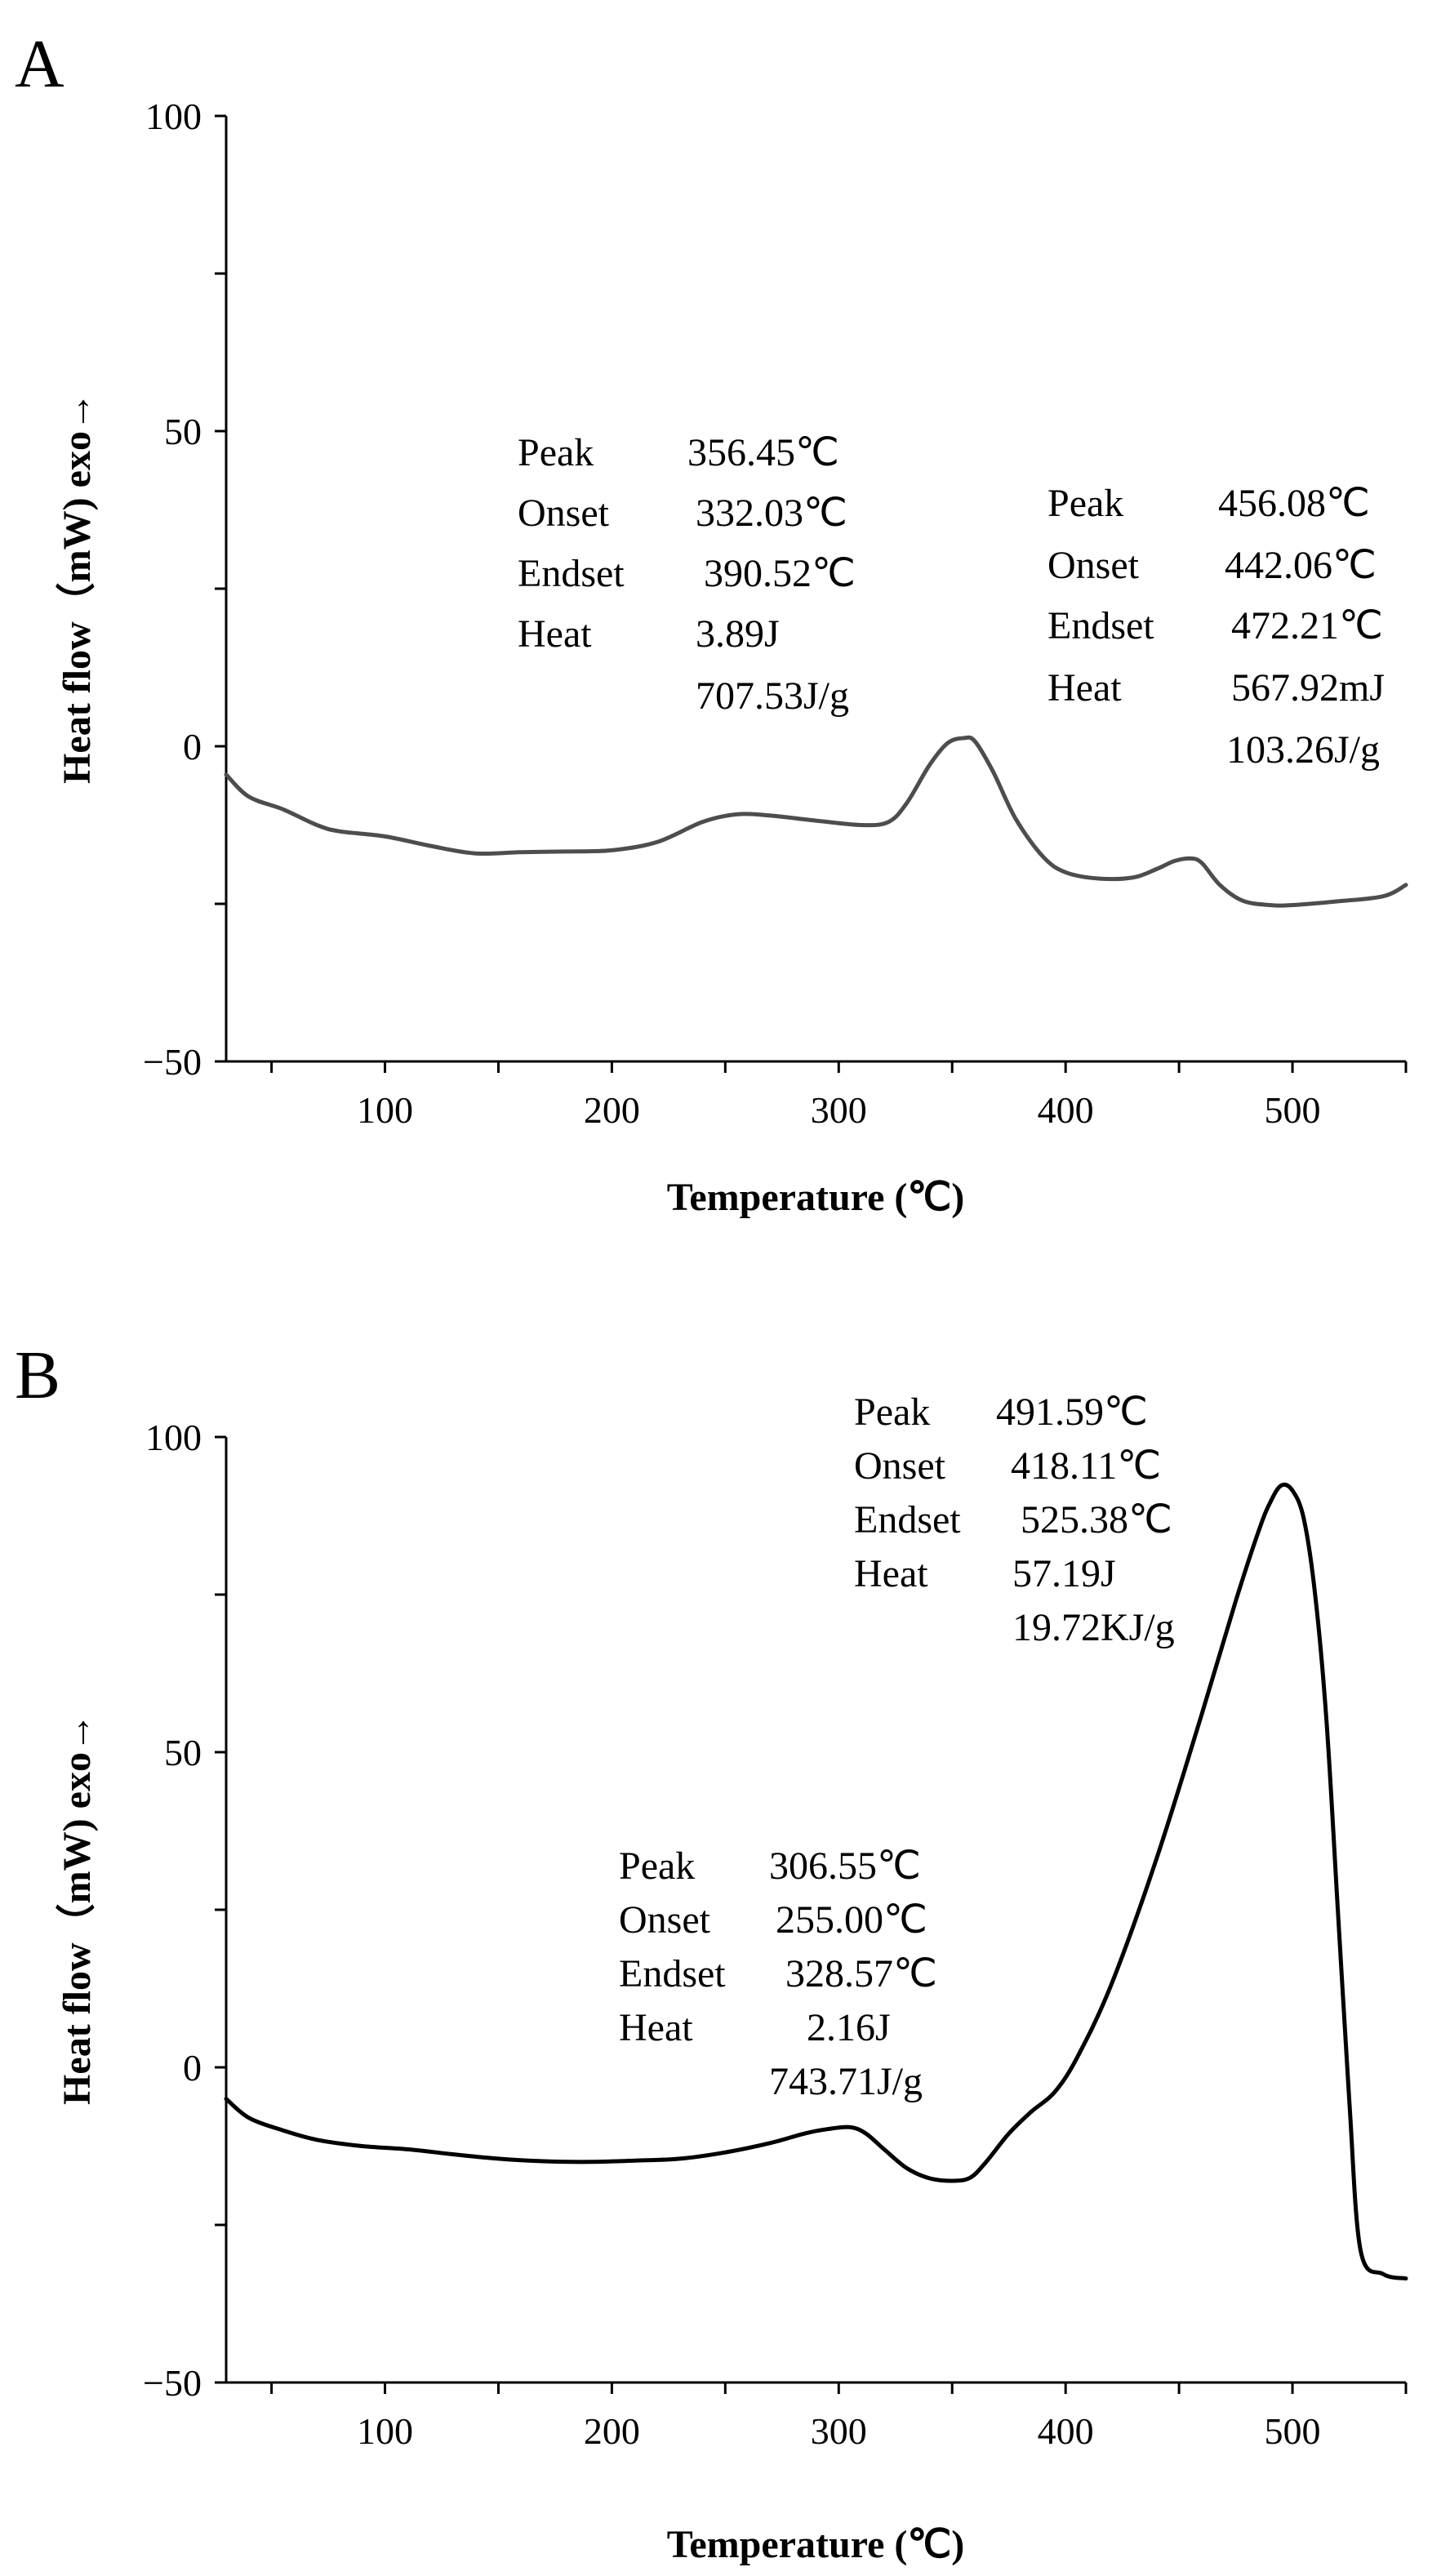 Image resolution: width=1450 pixels, height=2576 pixels. What do you see at coordinates (861, 1973) in the screenshot?
I see `annotation-value: 328.57℃` at bounding box center [861, 1973].